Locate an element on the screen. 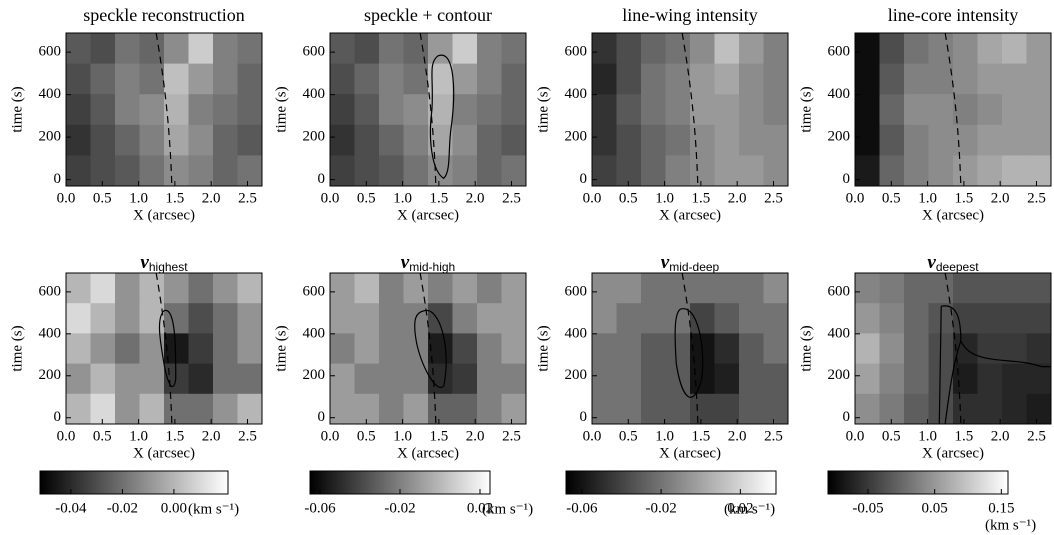  panel-title: speckle reconstruction is located at coordinates (163, 15).